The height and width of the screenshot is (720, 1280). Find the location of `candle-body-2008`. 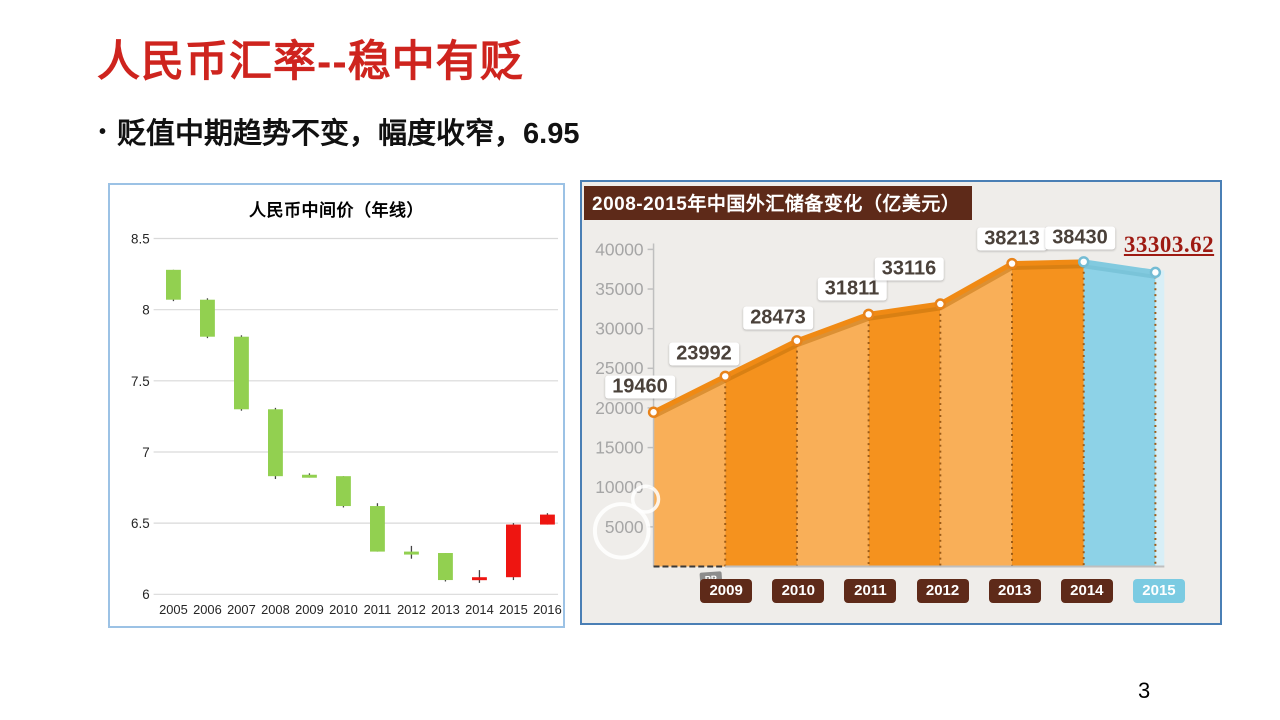

candle-body-2008 is located at coordinates (275, 443).